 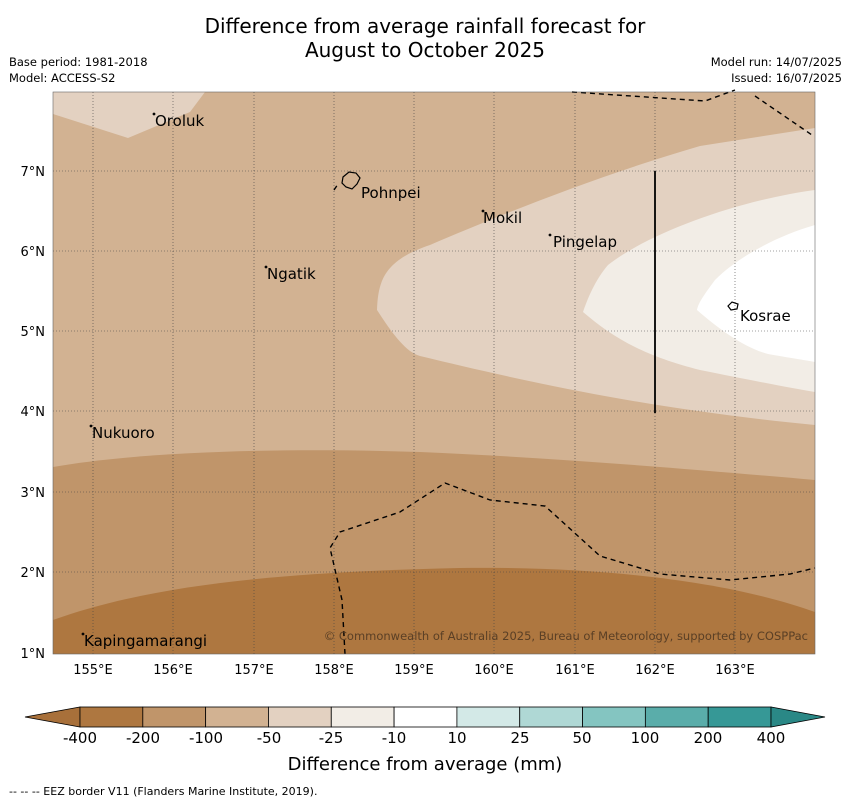 I want to click on label-mokil: Mokil, so click(x=502, y=218).